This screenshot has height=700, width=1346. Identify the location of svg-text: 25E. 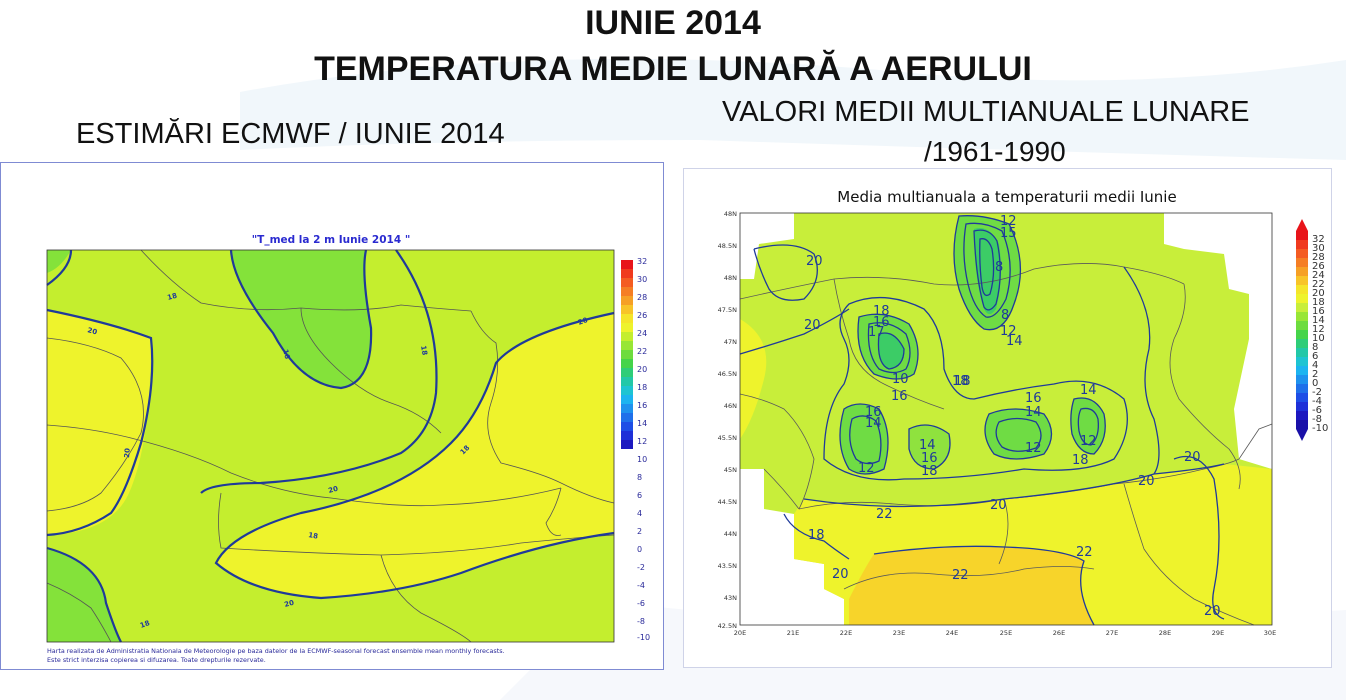
(1006, 633).